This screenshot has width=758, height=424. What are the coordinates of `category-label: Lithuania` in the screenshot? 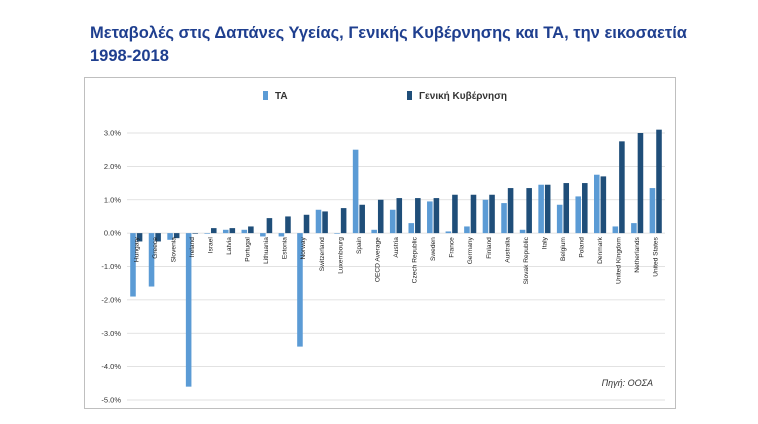 It's located at (266, 250).